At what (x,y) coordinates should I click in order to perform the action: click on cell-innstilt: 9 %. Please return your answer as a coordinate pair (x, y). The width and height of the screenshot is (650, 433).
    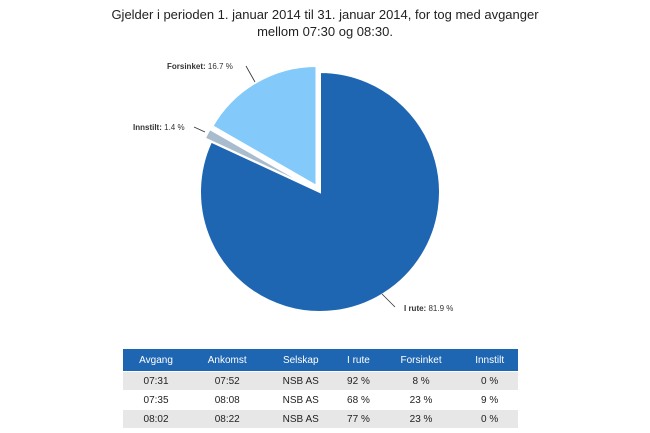
    Looking at the image, I should click on (489, 400).